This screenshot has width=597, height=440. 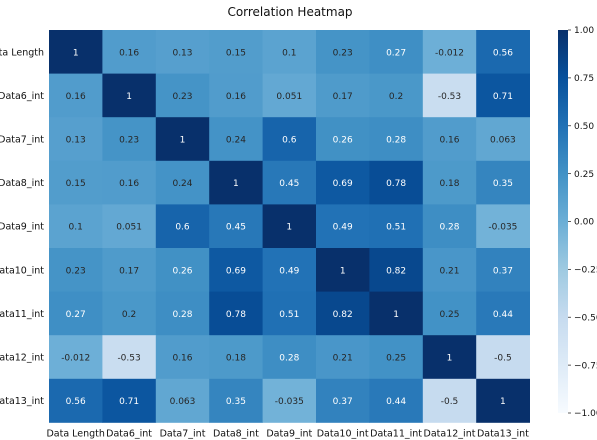 I want to click on row-tick-label: Data11_int, so click(x=22, y=314).